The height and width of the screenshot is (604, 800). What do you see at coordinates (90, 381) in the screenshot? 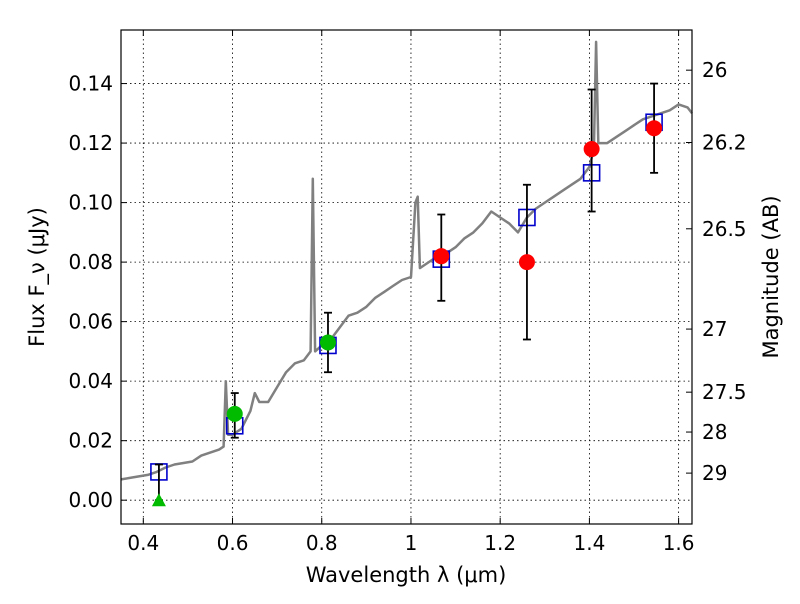
I see `y-tick-label: 0.04` at bounding box center [90, 381].